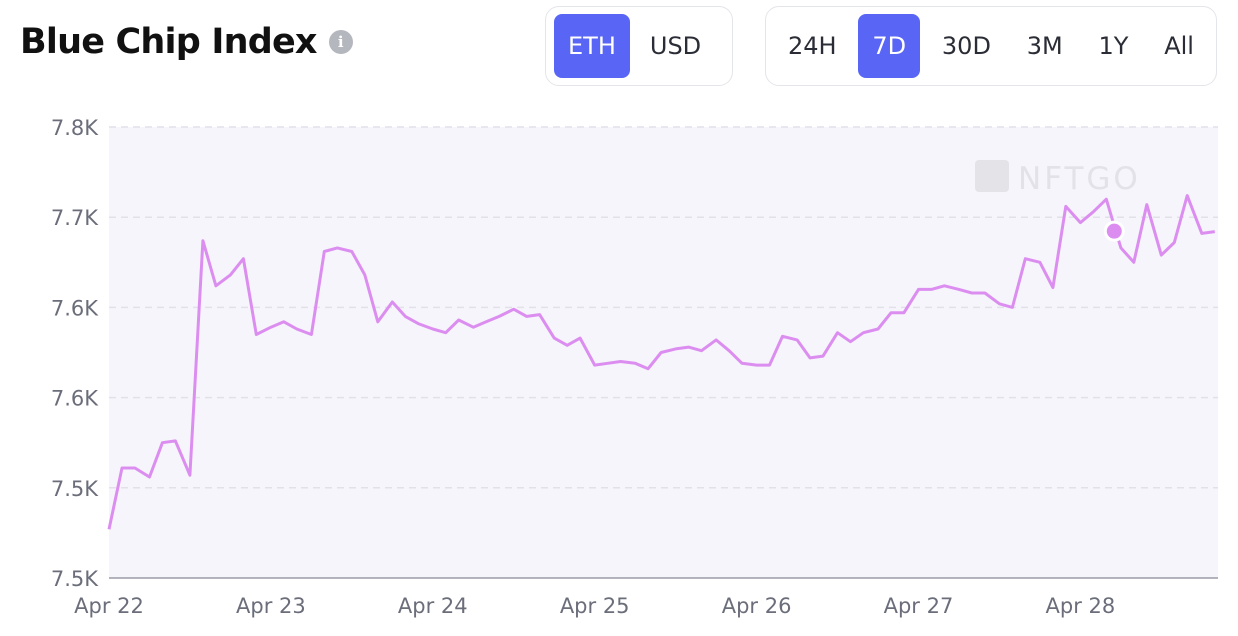 The image size is (1238, 636). What do you see at coordinates (1081, 606) in the screenshot?
I see `x-tick-label: Apr 28` at bounding box center [1081, 606].